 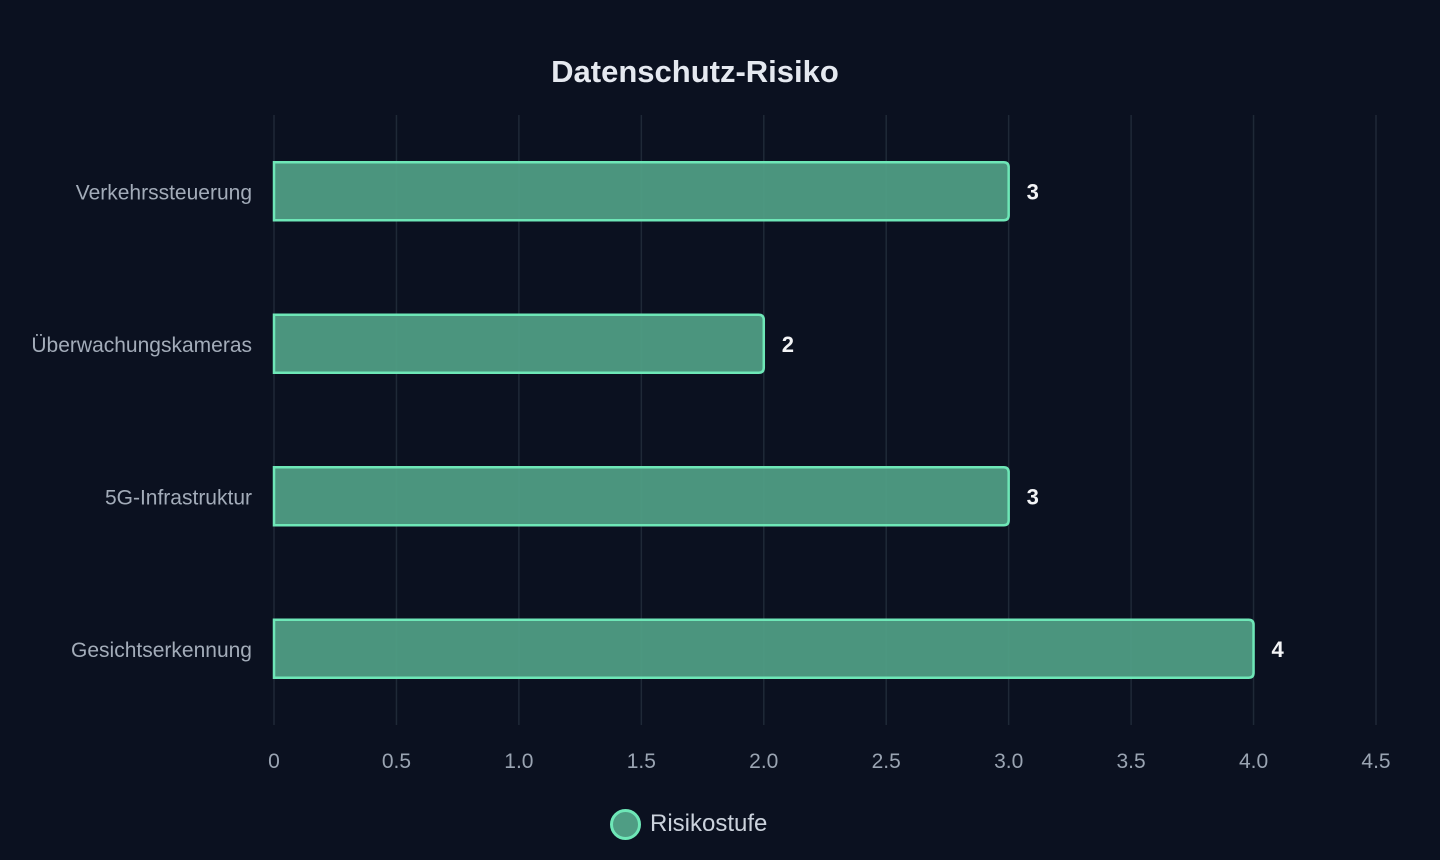 I want to click on data-label: 4, so click(x=1278, y=649).